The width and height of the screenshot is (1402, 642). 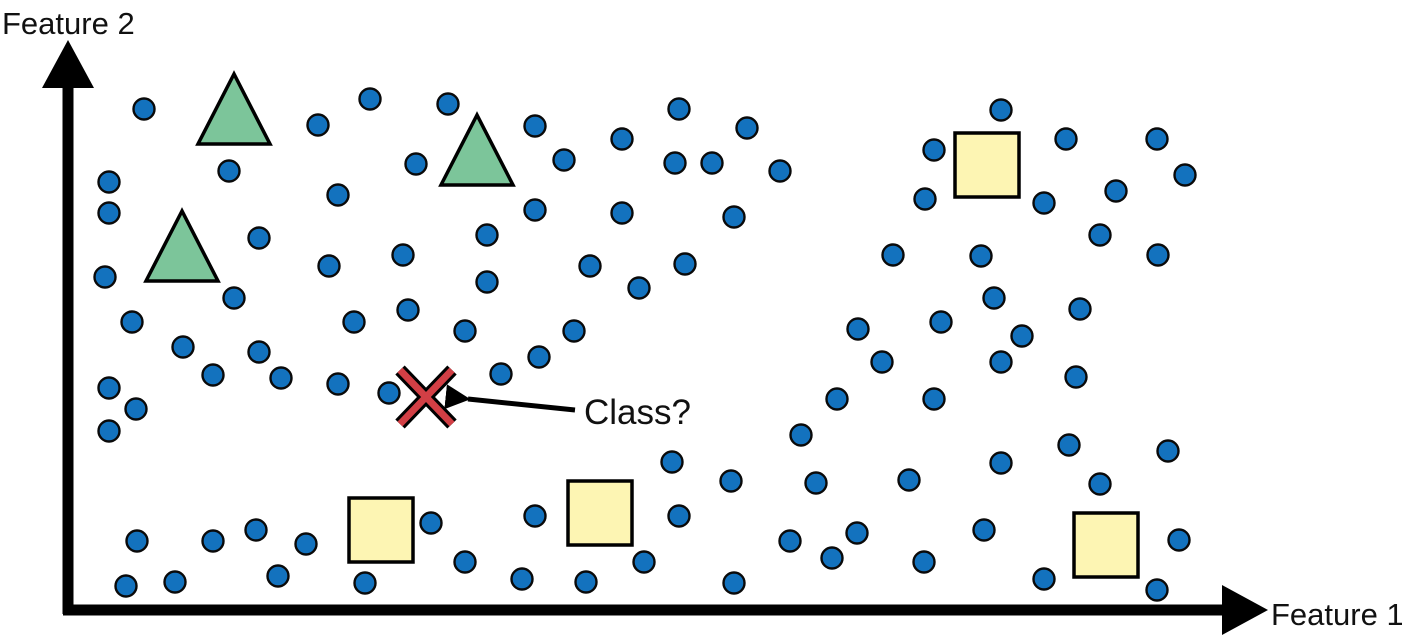 What do you see at coordinates (68, 64) in the screenshot?
I see `y-axis-arrowhead` at bounding box center [68, 64].